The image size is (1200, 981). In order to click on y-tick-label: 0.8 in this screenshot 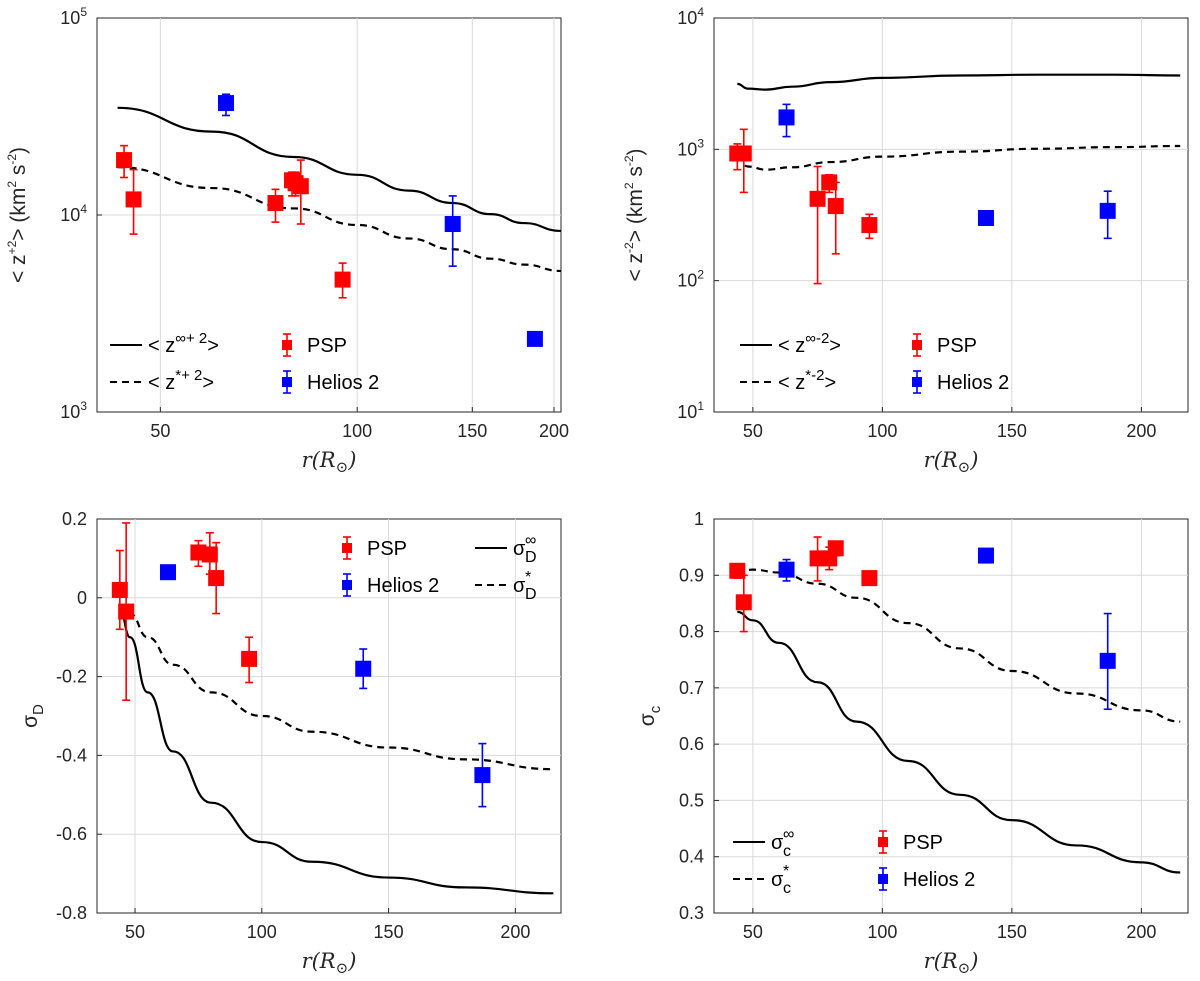, I will do `click(691, 632)`.